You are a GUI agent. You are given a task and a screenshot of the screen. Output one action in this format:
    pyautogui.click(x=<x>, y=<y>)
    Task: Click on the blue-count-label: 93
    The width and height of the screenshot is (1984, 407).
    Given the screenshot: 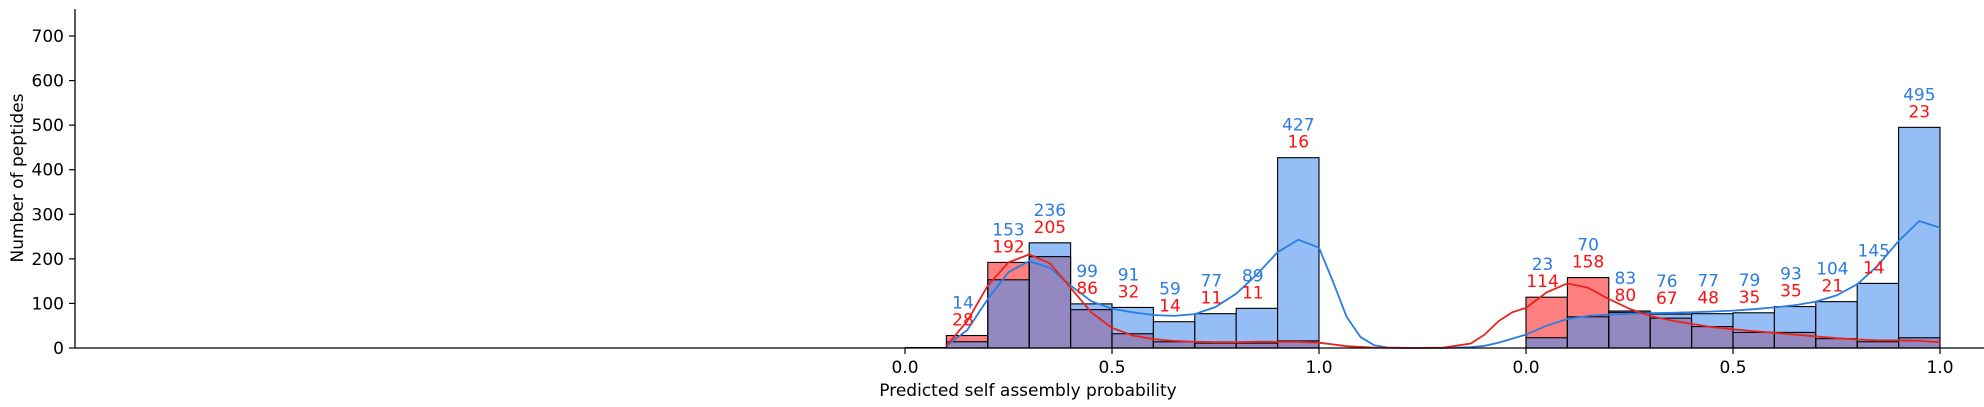 What is the action you would take?
    pyautogui.click(x=1791, y=275)
    